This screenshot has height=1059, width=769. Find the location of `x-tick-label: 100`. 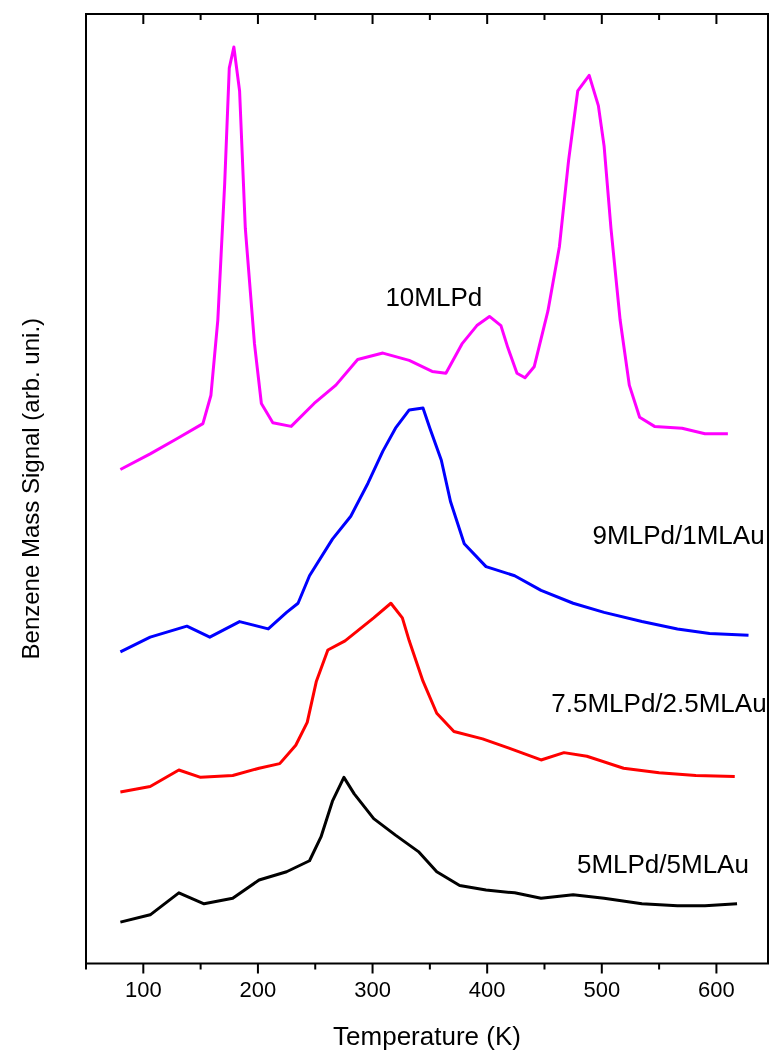

x-tick-label: 100 is located at coordinates (143, 989).